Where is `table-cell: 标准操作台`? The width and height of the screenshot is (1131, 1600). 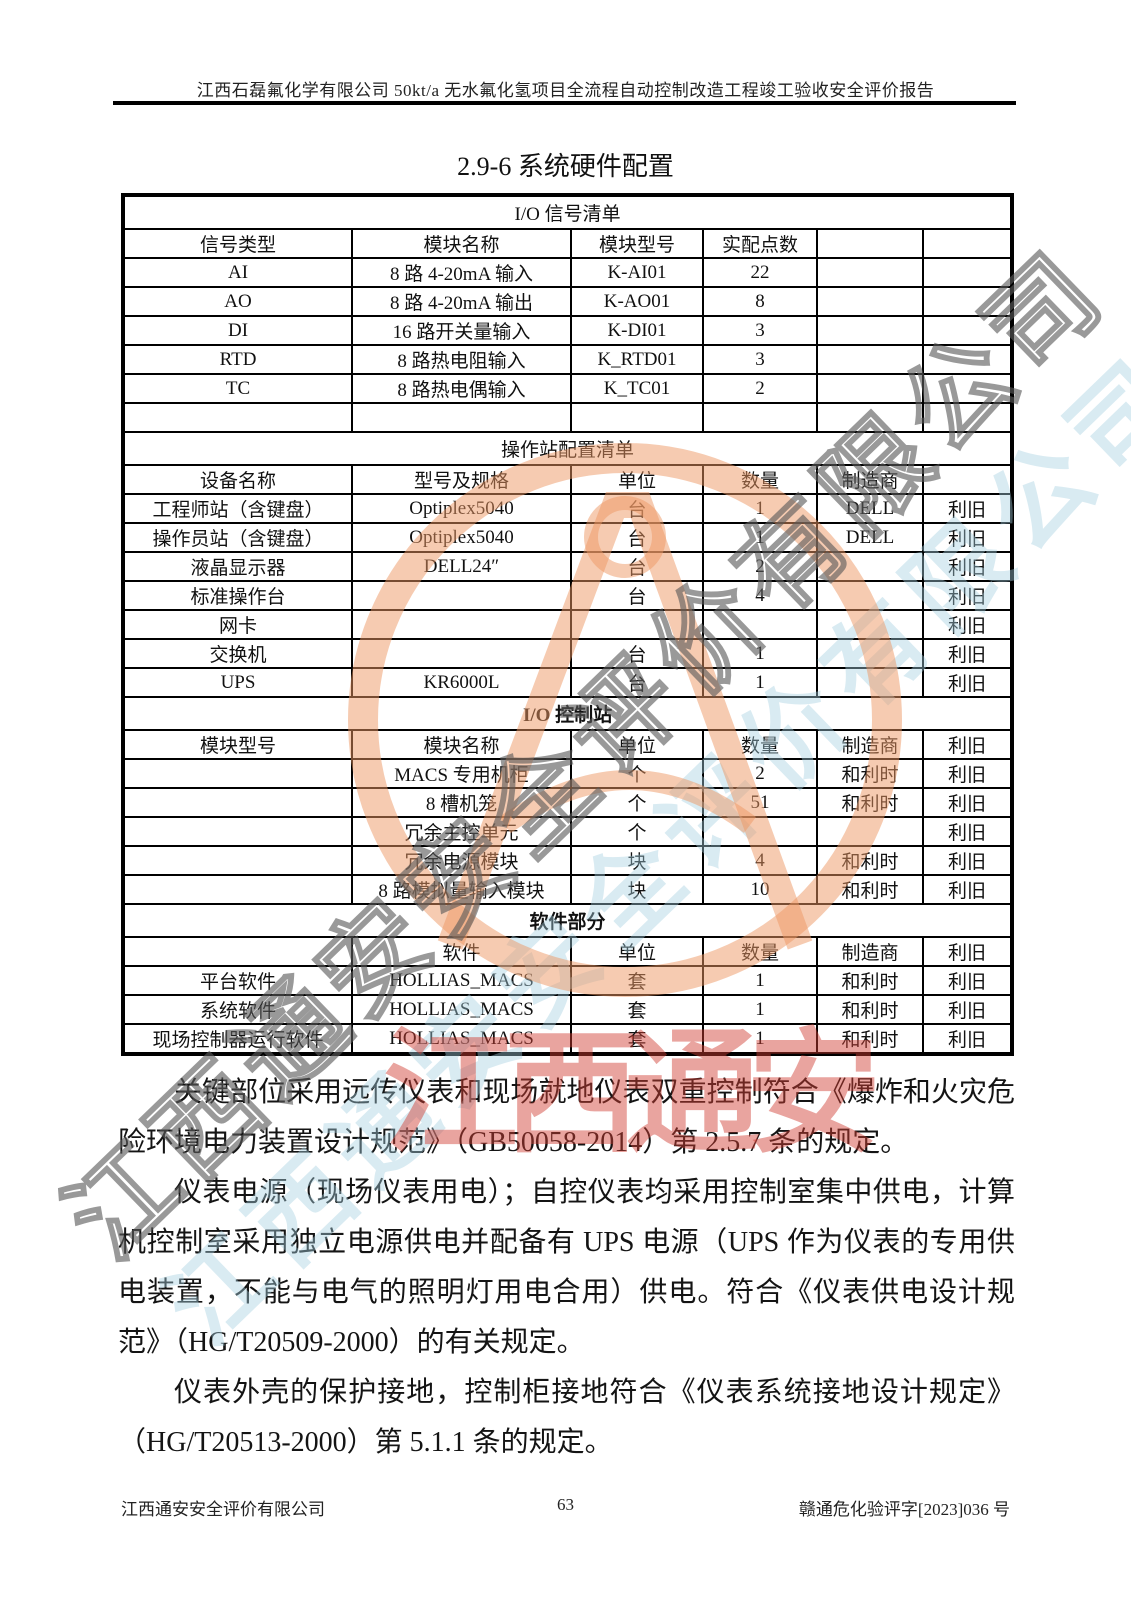
table-cell: 标准操作台 is located at coordinates (237, 595).